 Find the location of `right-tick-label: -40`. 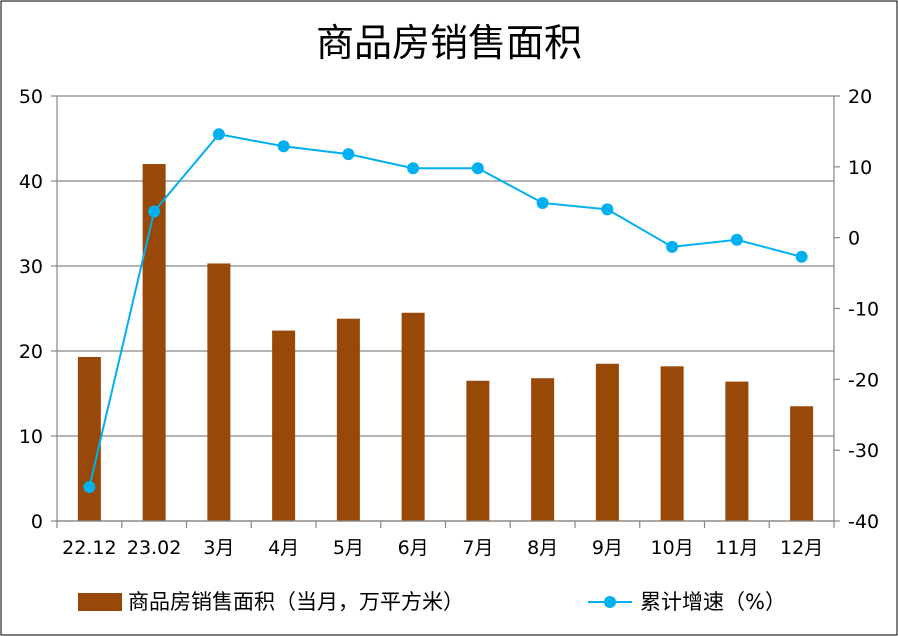

right-tick-label: -40 is located at coordinates (863, 522).